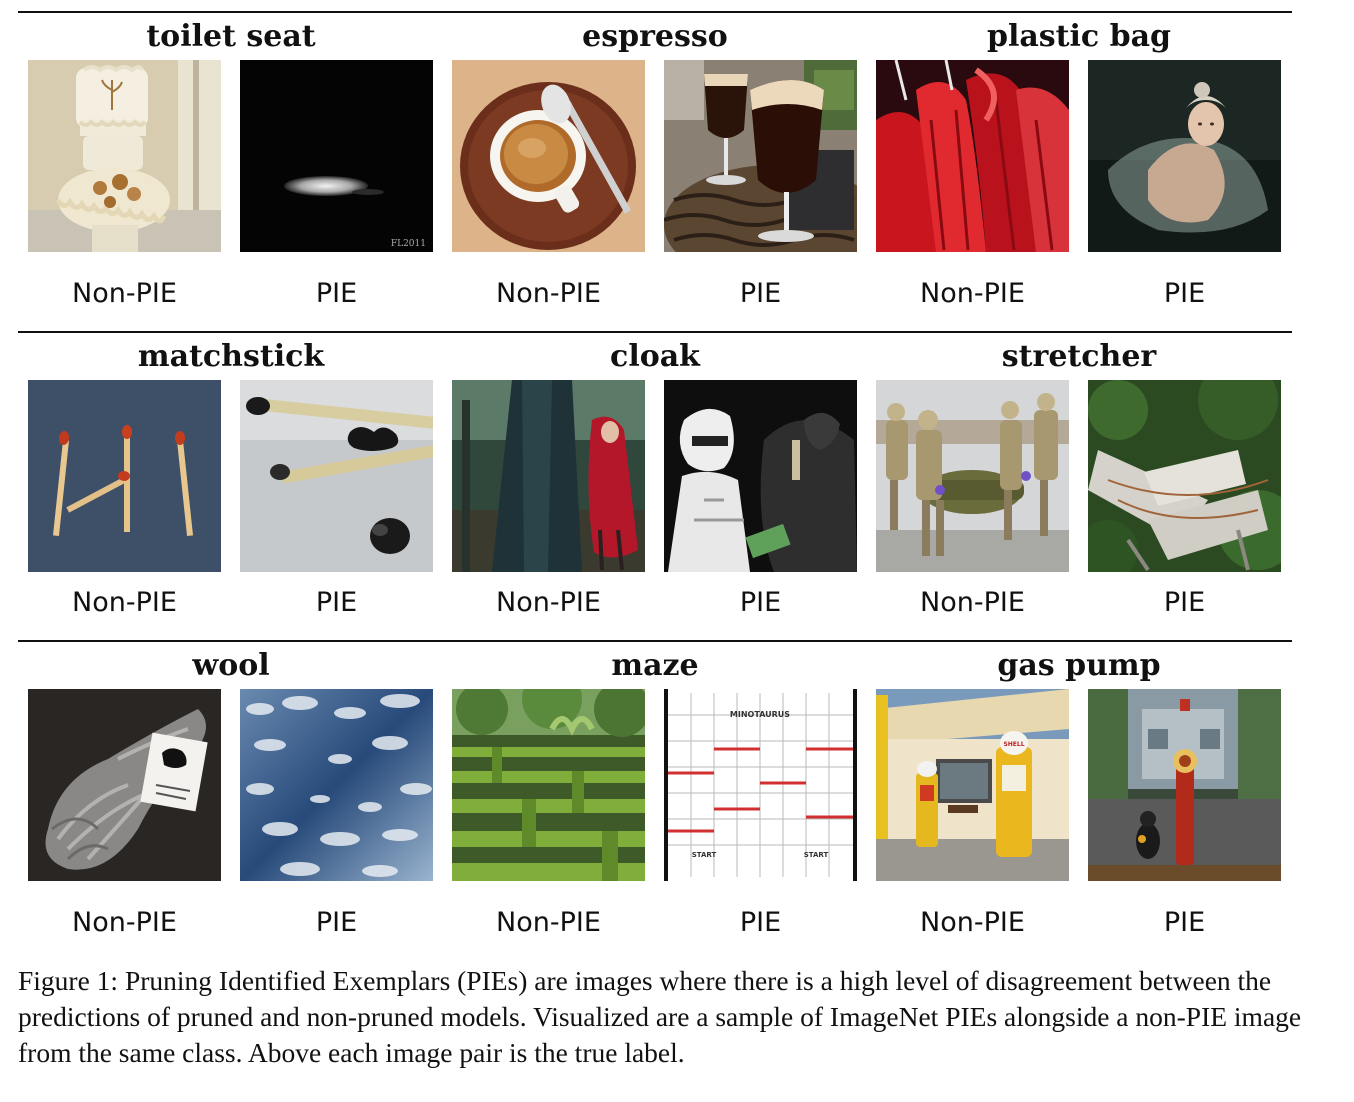 The height and width of the screenshot is (1102, 1354). I want to click on non-pie-image-gas-pump: SHELL, so click(972, 785).